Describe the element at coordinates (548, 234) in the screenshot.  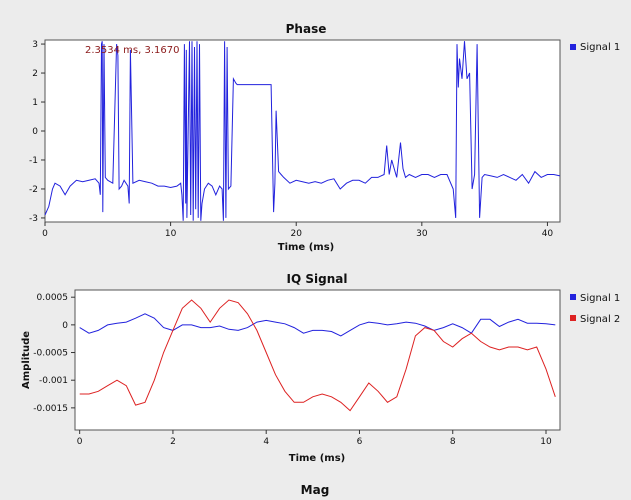
I see `x-tick-label: 40` at that location.